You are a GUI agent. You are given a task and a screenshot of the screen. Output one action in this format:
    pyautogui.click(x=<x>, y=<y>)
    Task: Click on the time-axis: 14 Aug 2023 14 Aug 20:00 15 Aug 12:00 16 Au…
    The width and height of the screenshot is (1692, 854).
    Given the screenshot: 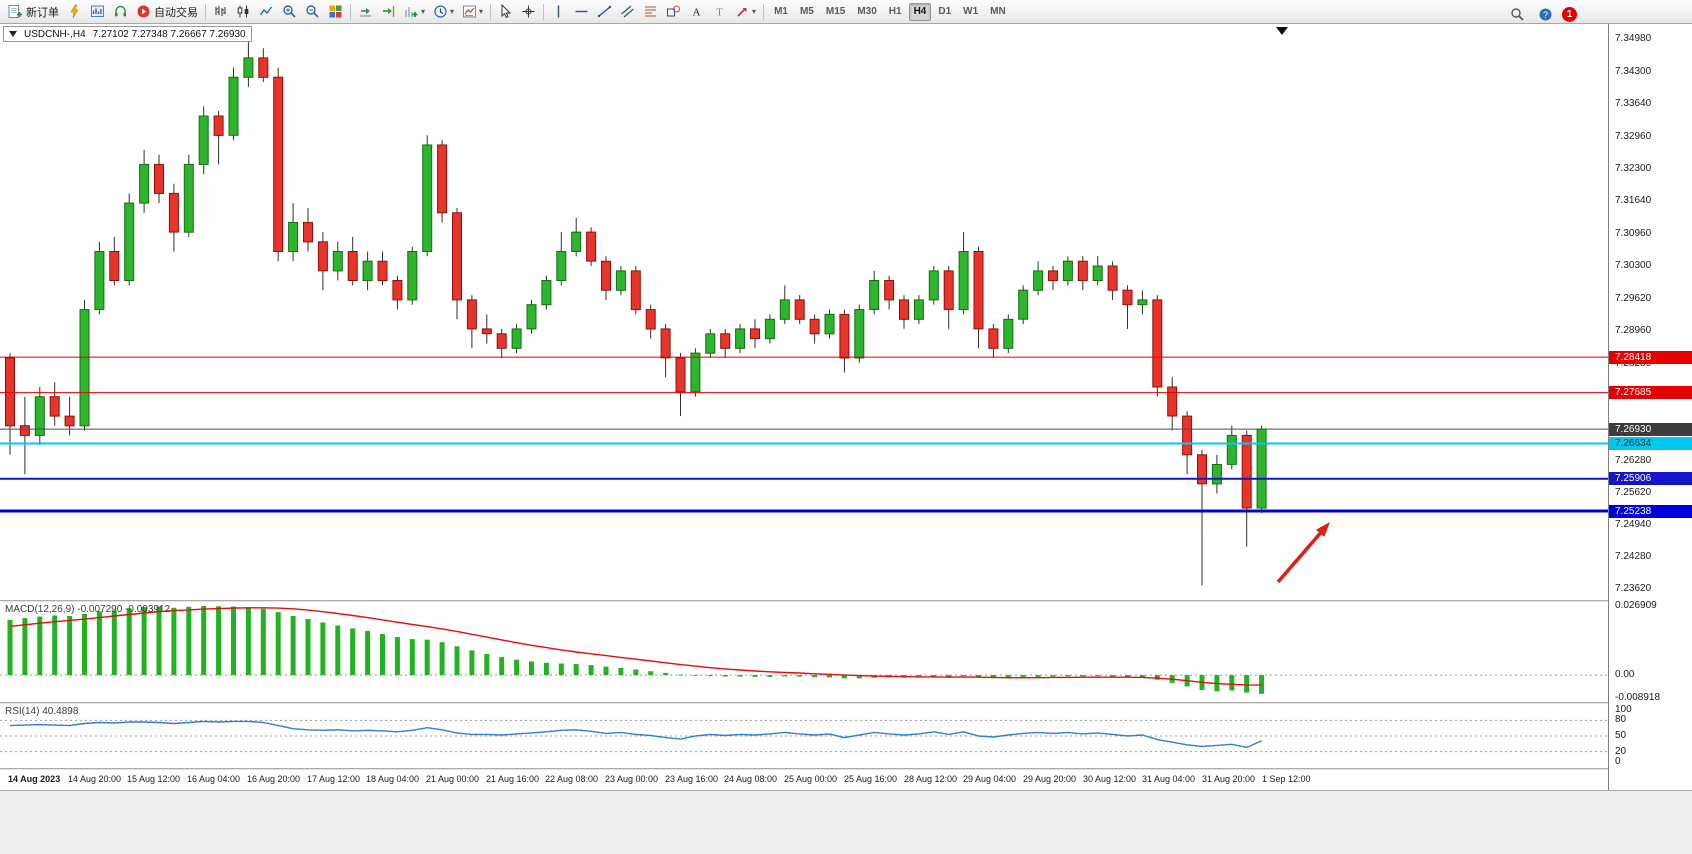 What is the action you would take?
    pyautogui.click(x=804, y=780)
    